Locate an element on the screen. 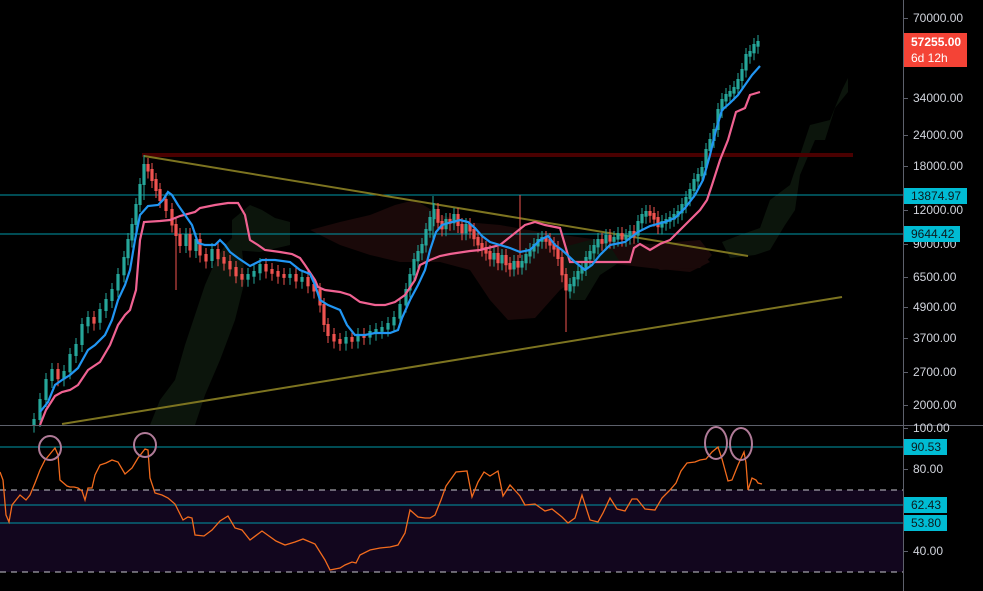  ichimoku-cloud-bullish is located at coordinates (261, 228).